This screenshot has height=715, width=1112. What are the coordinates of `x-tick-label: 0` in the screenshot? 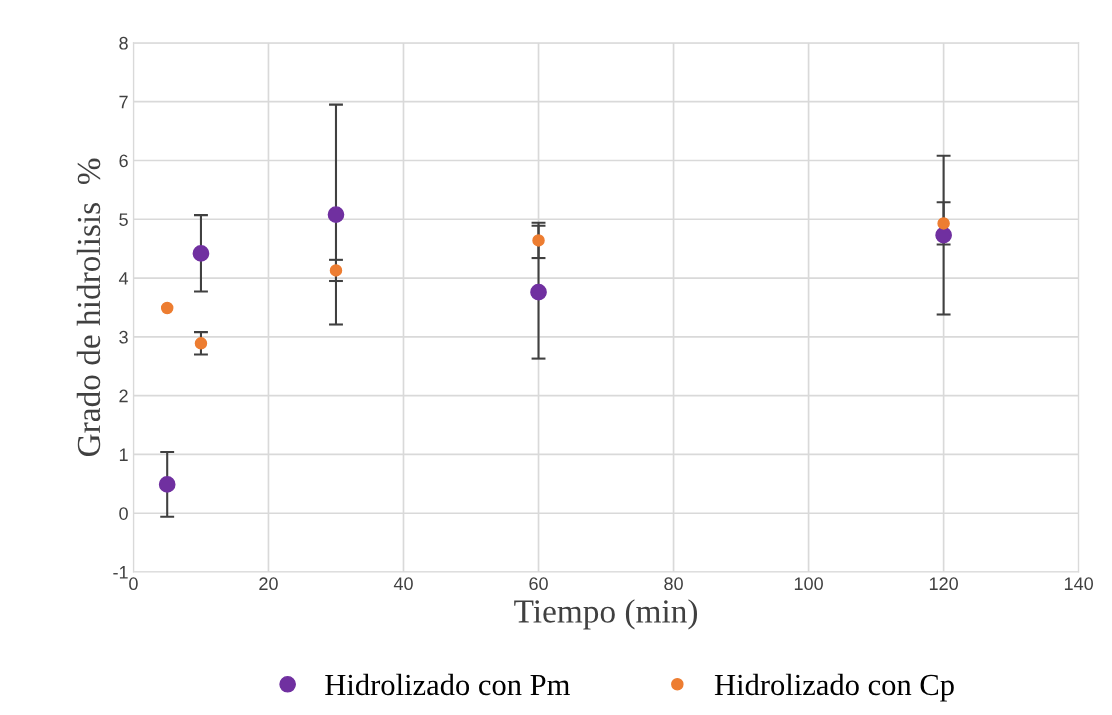 It's located at (133, 584).